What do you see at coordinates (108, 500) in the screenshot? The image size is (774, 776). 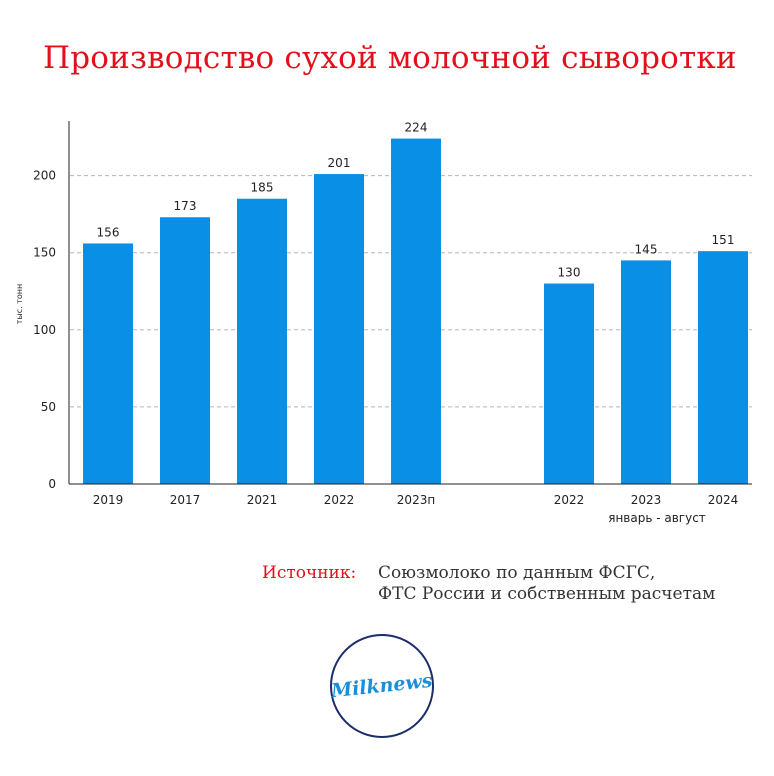 I see `x-tick-label: 2019` at bounding box center [108, 500].